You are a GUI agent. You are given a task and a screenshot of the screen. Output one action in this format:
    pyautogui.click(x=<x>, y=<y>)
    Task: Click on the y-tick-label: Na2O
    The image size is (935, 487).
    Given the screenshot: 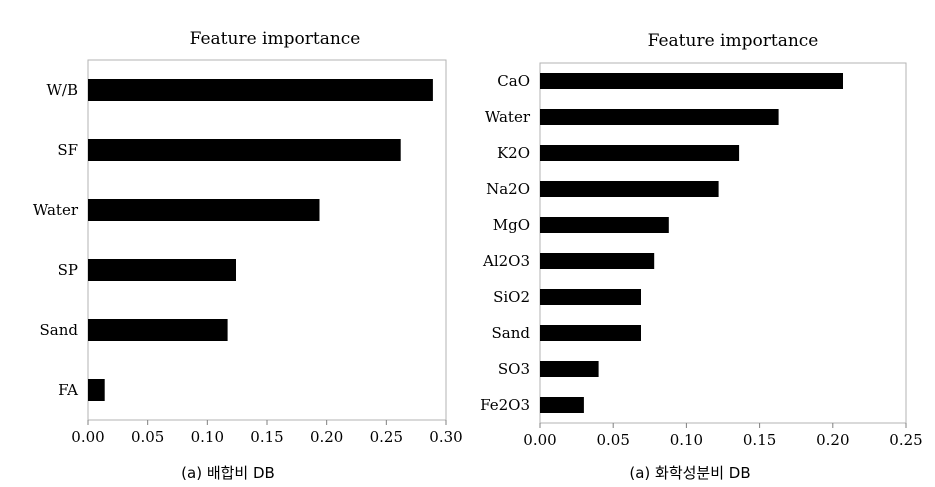 What is the action you would take?
    pyautogui.click(x=508, y=189)
    